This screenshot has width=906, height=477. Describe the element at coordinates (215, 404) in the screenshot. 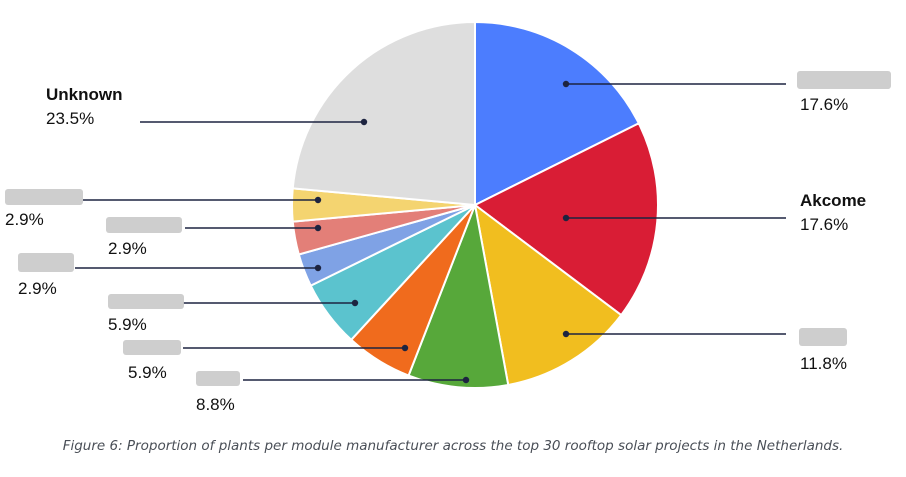

I see `slice-value-label: 8.8%` at that location.